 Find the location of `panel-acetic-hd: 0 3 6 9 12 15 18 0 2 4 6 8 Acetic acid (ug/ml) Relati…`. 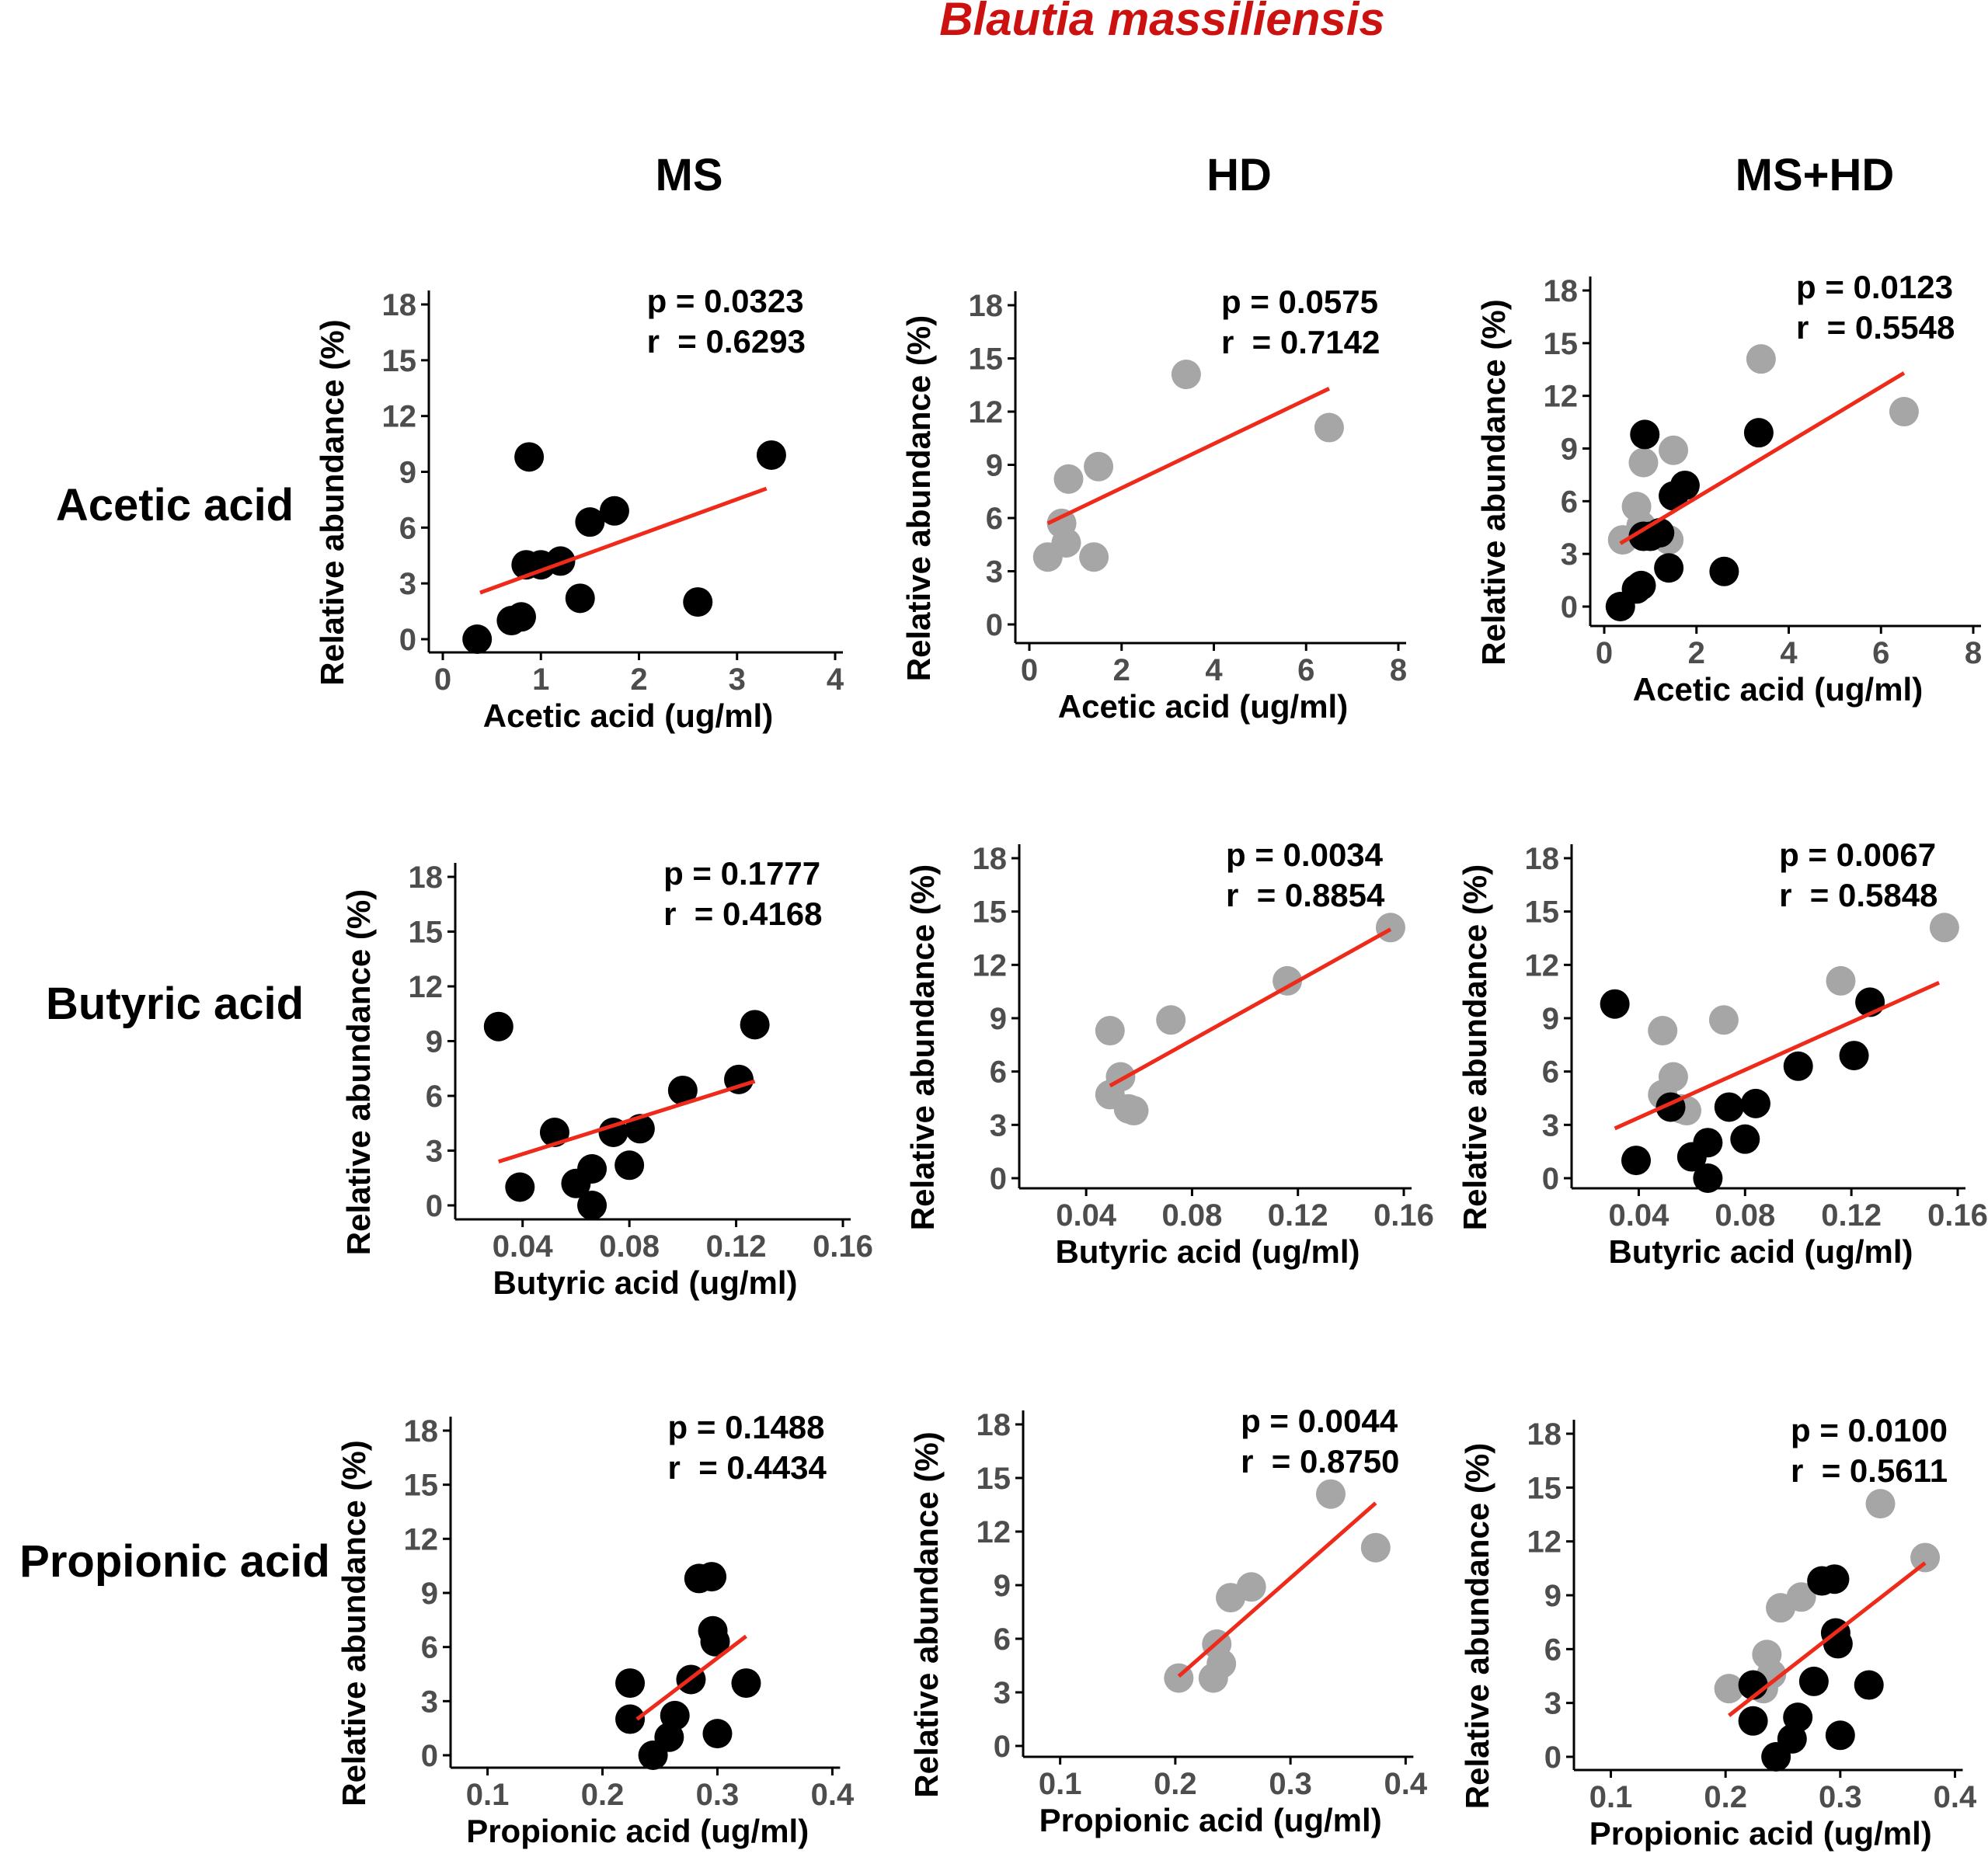

panel-acetic-hd: 0 3 6 9 12 15 18 0 2 4 6 8 Acetic acid (ug/ml) Relati… is located at coordinates (1153, 504).